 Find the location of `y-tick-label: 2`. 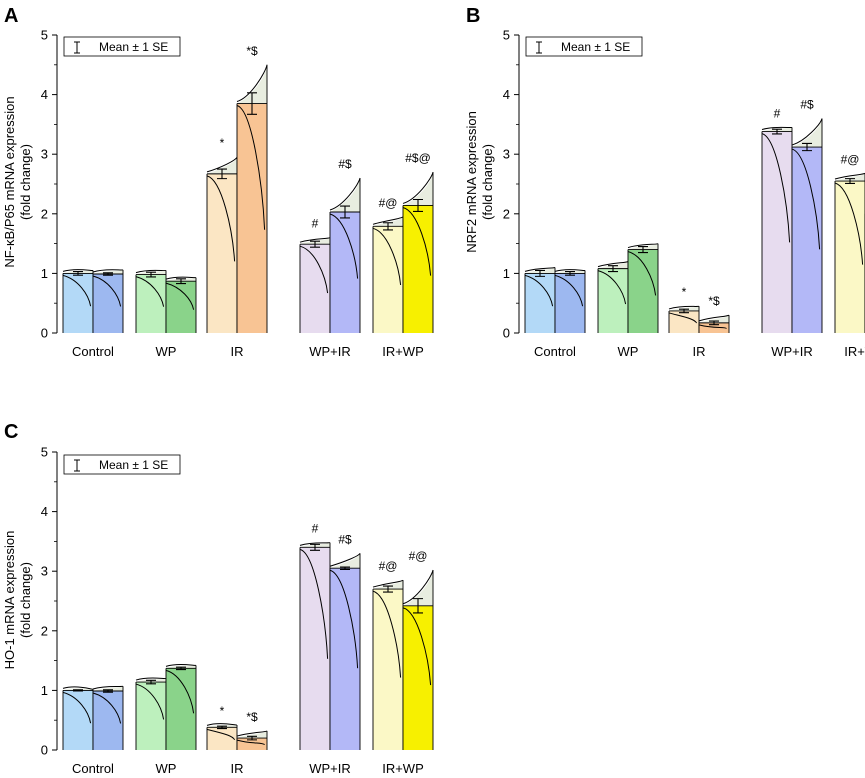

y-tick-label: 2 is located at coordinates (506, 213).